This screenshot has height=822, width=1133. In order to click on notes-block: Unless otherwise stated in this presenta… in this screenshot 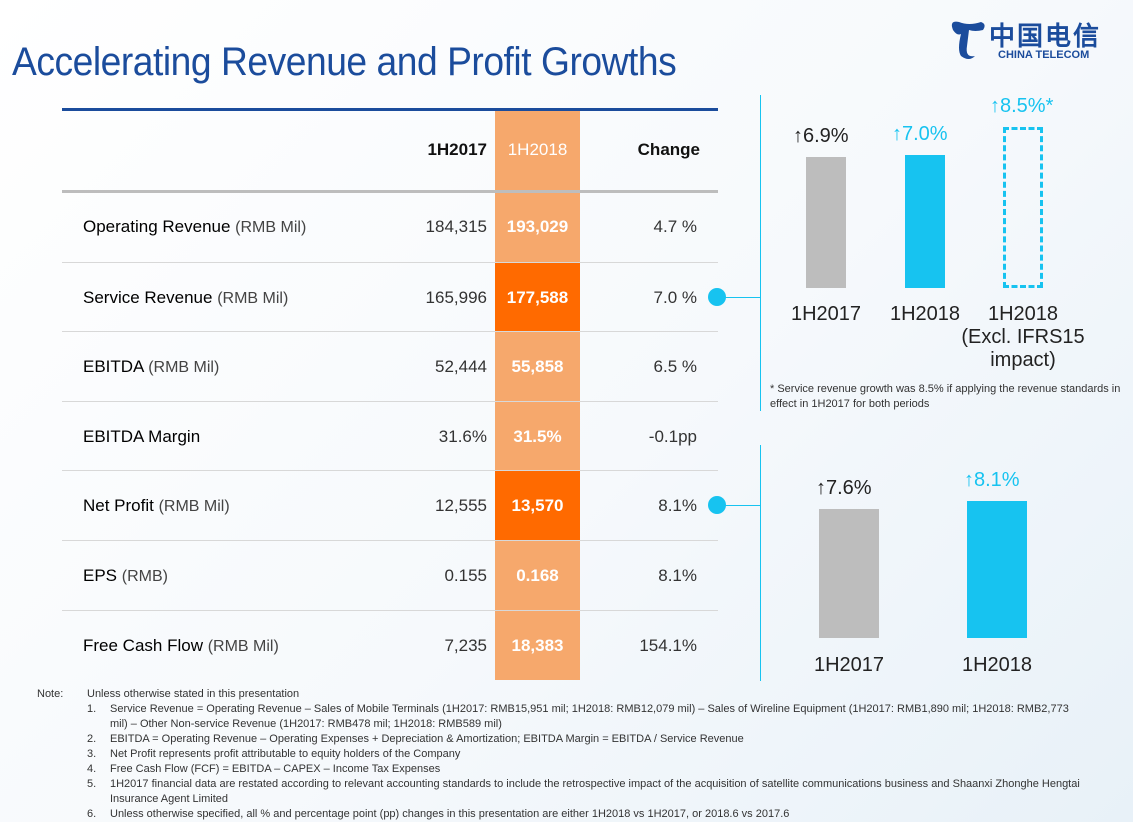, I will do `click(587, 754)`.